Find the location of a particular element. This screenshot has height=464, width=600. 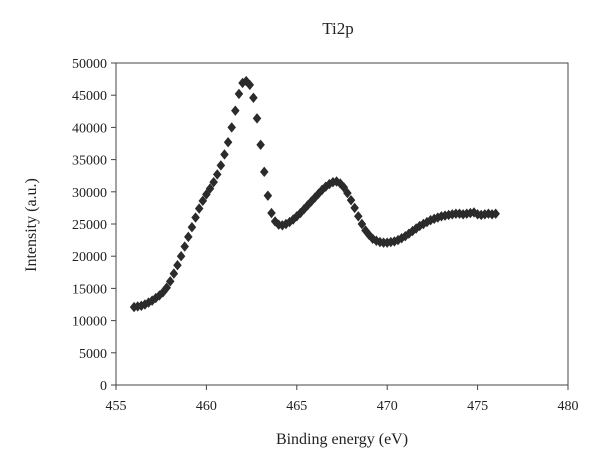

y-tick-label: 25000 is located at coordinates (89, 225).